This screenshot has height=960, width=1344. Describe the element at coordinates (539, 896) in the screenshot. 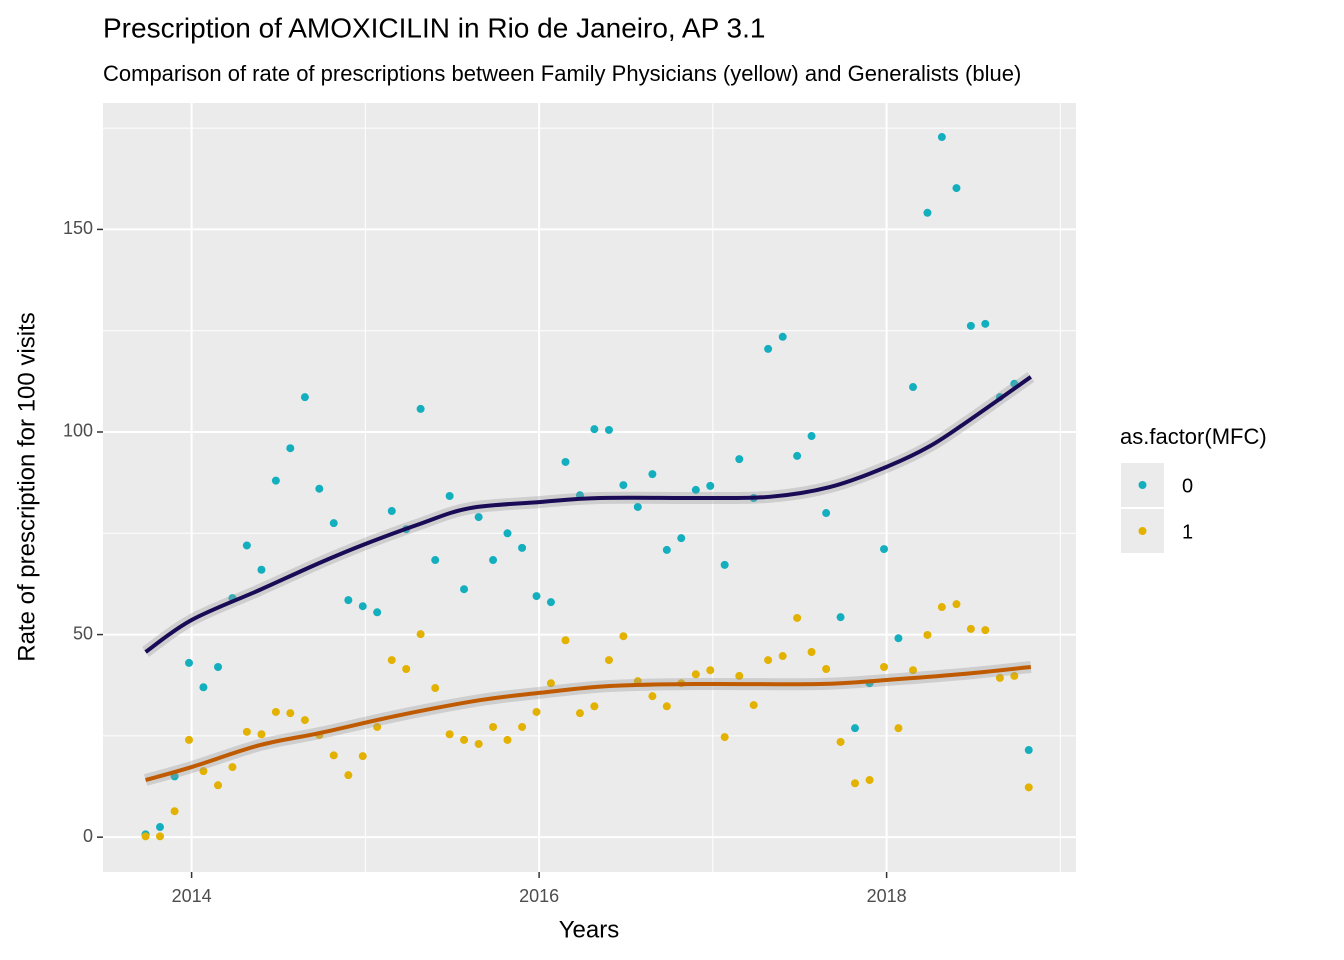

I see `x-tick-label: 2016` at that location.